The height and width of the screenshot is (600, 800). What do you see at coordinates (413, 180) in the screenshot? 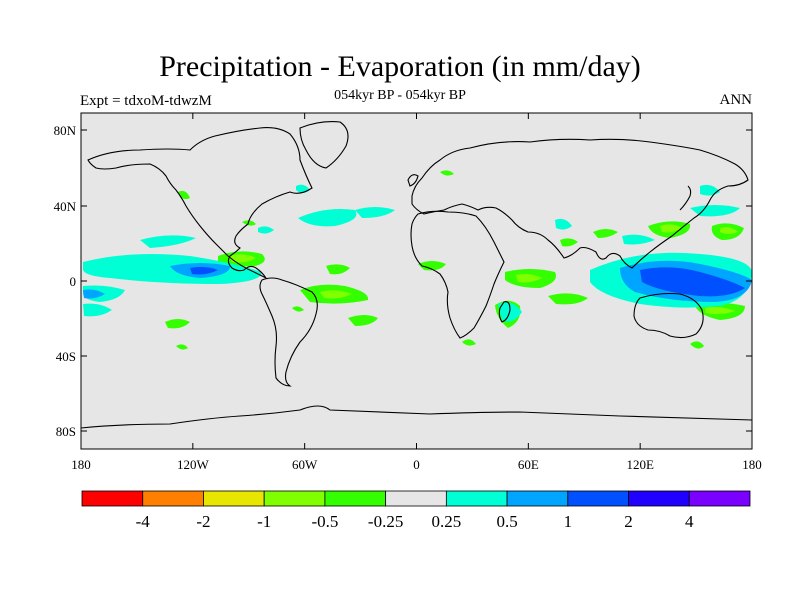
I see `coastline-british-isles` at bounding box center [413, 180].